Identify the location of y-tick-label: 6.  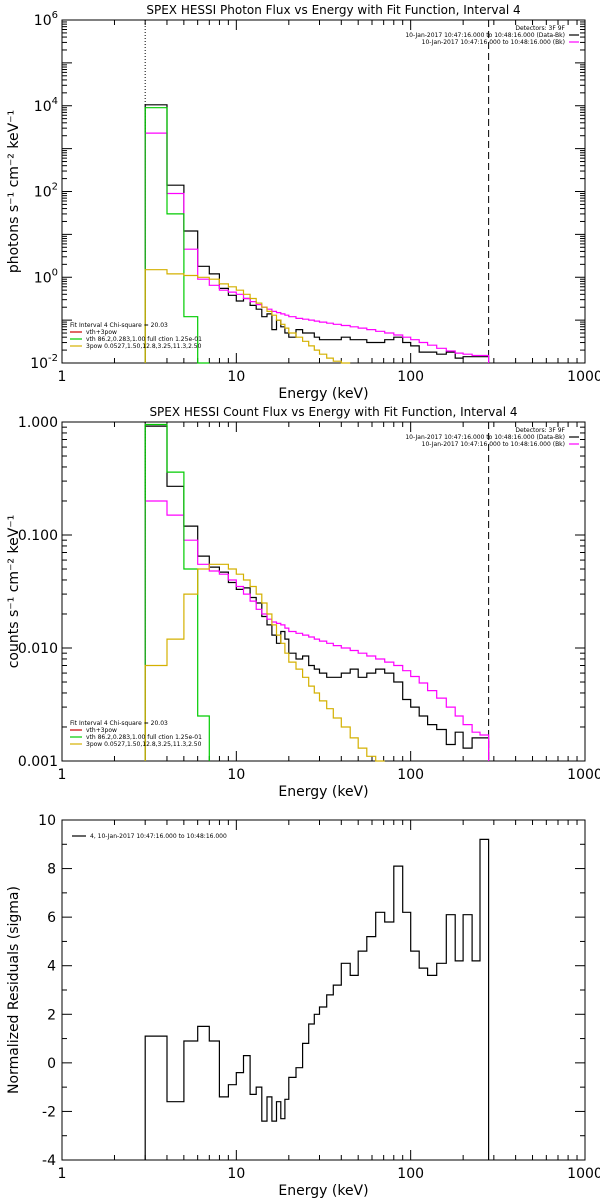
(51, 918).